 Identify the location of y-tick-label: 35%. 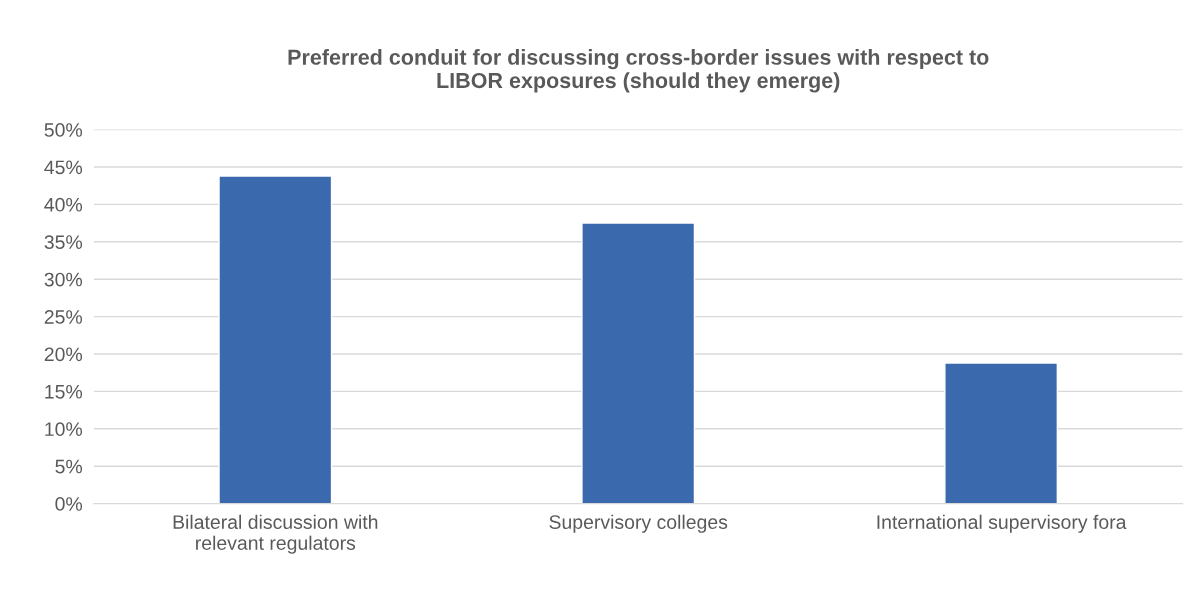
(63, 242).